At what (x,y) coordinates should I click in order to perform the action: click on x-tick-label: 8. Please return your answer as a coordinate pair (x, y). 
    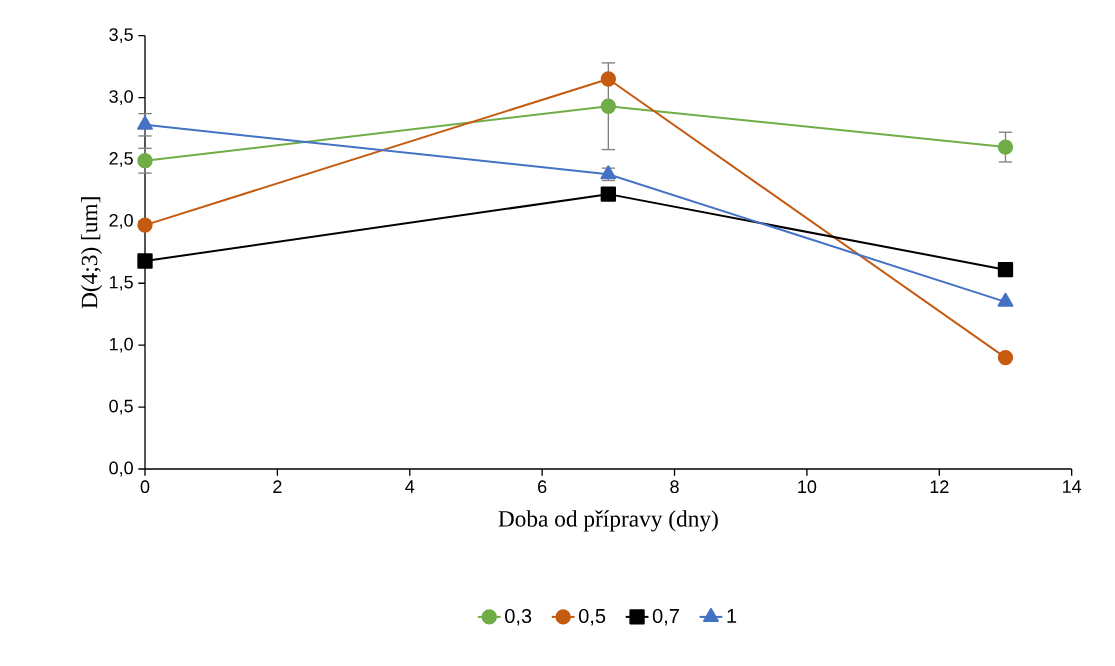
    Looking at the image, I should click on (674, 487).